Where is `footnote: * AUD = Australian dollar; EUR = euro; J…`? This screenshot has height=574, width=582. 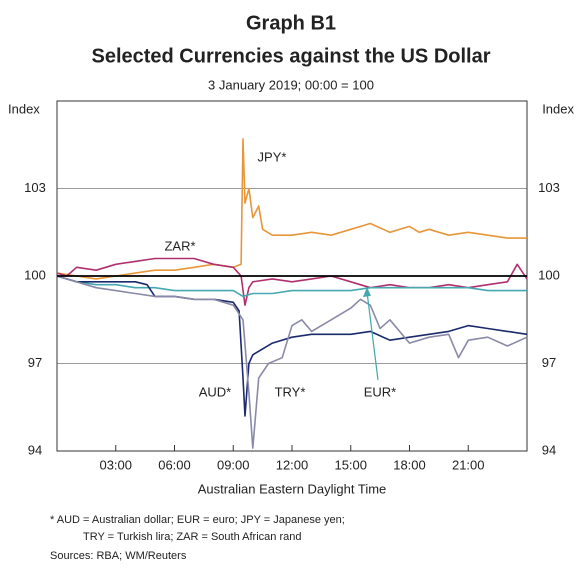 footnote: * AUD = Australian dollar; EUR = euro; J… is located at coordinates (197, 520).